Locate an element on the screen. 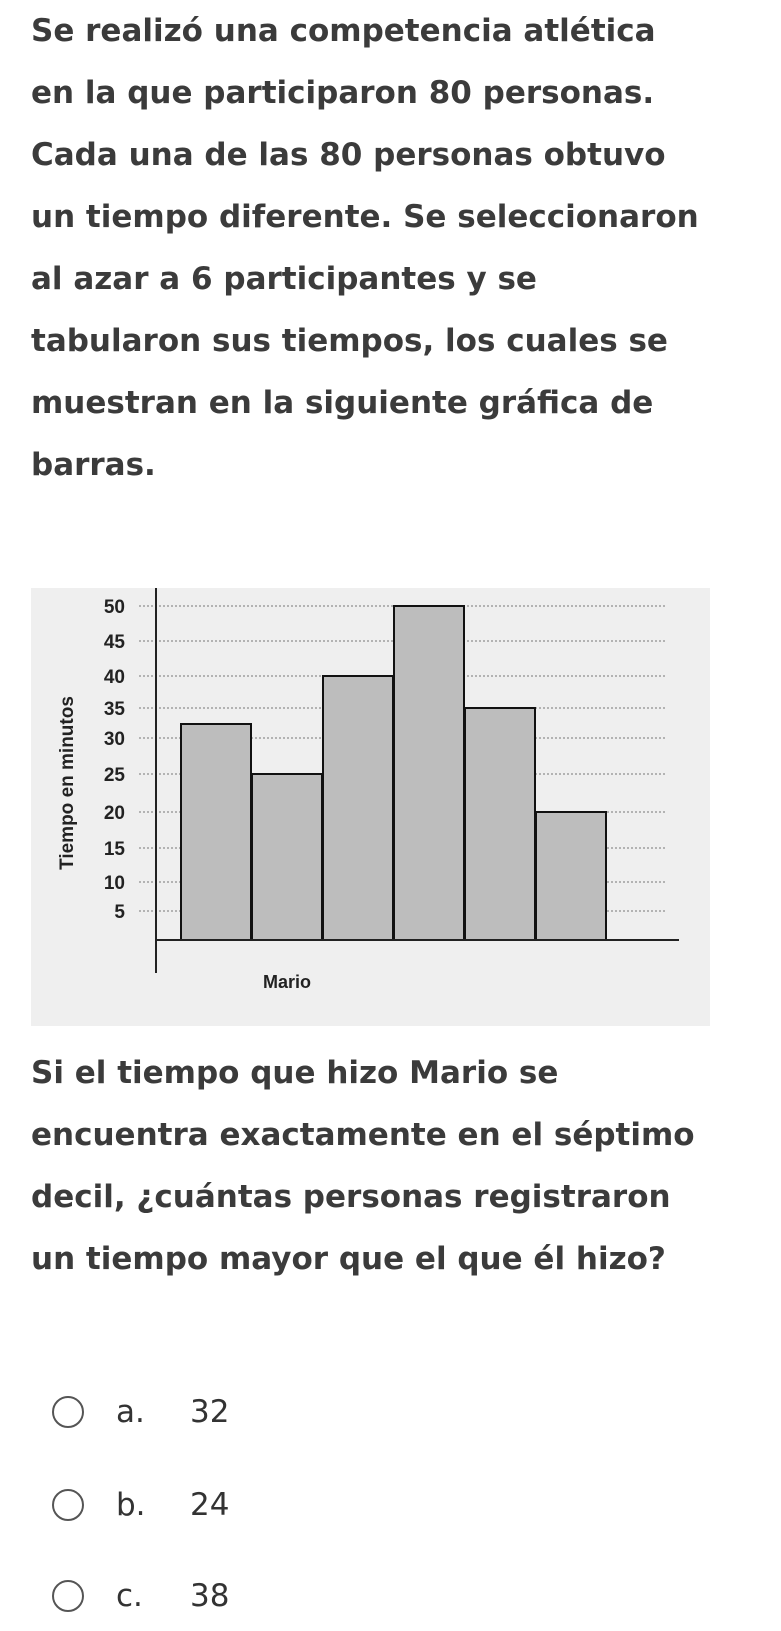  option-c: c. 38 is located at coordinates (140, 1596).